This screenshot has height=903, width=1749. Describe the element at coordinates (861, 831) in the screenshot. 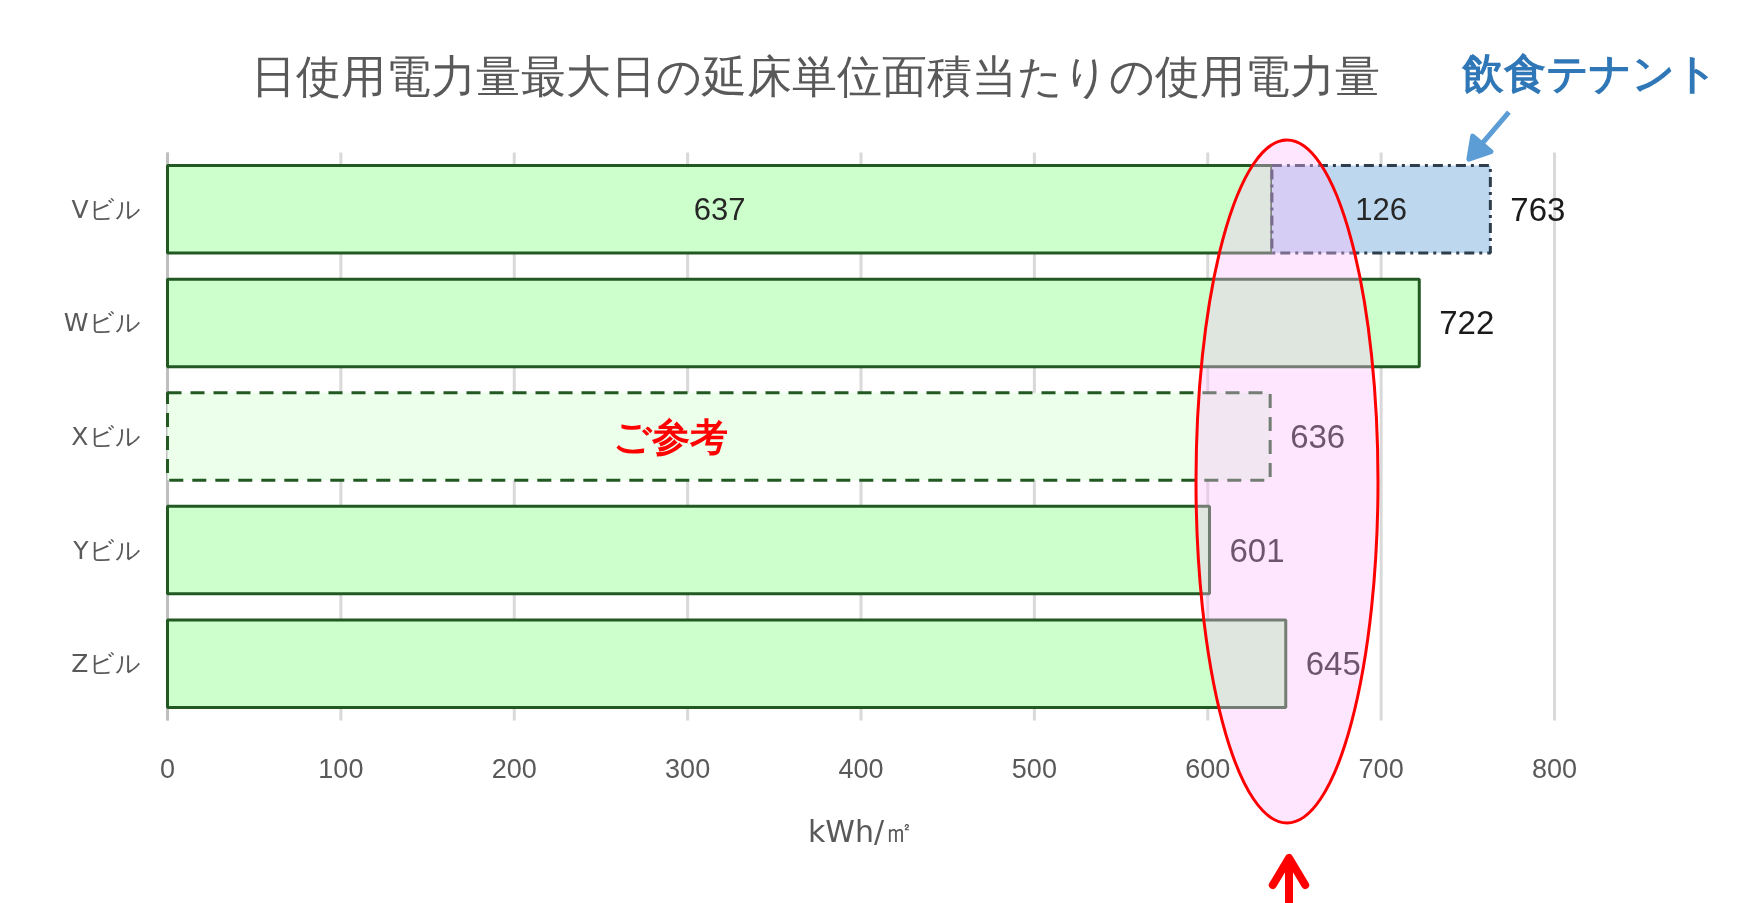

I see `x-axis-title: kWh/㎡` at that location.